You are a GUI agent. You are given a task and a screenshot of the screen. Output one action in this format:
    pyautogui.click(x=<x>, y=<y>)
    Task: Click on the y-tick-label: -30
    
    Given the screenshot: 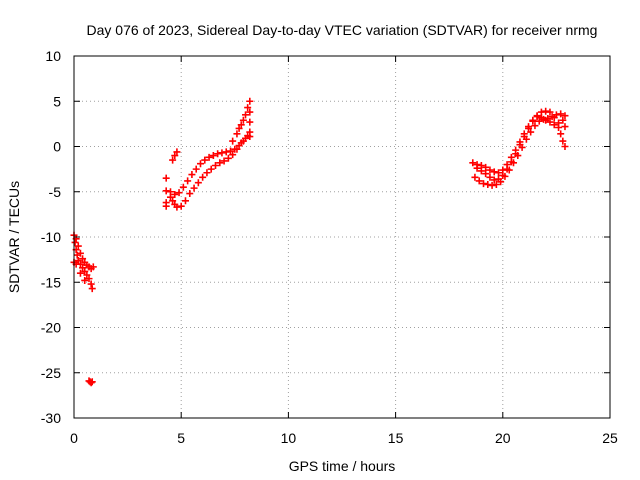 What is the action you would take?
    pyautogui.click(x=51, y=418)
    